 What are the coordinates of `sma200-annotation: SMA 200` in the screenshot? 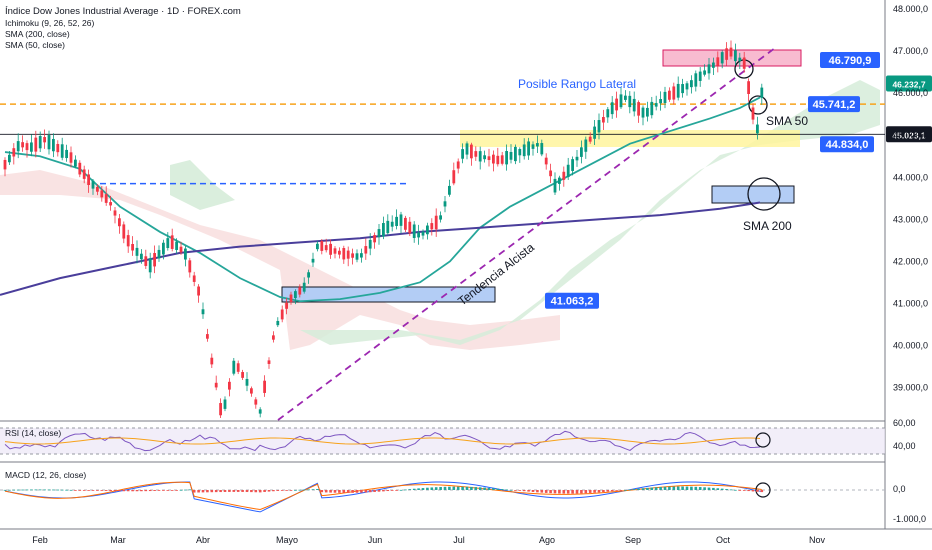 It's located at (767, 226).